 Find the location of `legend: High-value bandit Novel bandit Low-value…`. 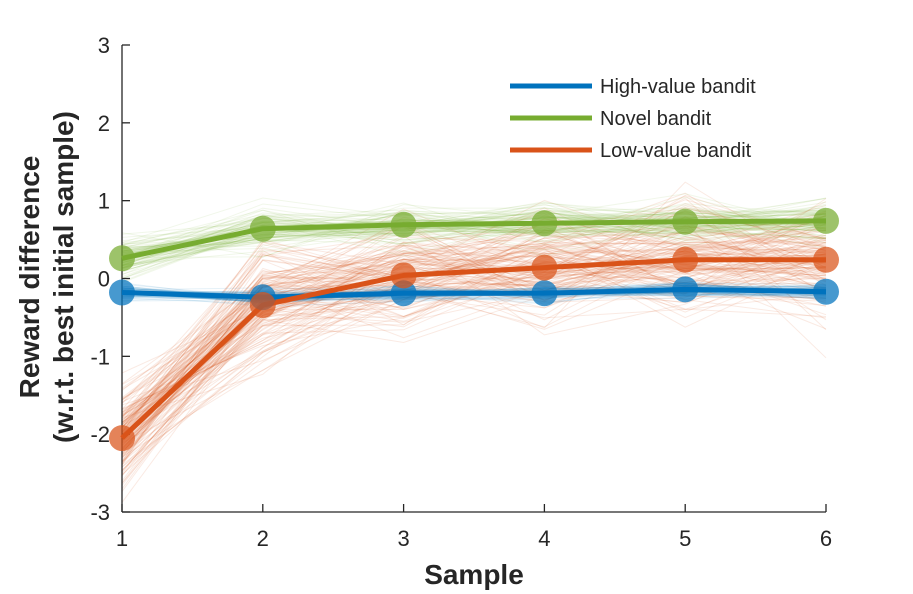

legend: High-value bandit Novel bandit Low-value… is located at coordinates (633, 119).